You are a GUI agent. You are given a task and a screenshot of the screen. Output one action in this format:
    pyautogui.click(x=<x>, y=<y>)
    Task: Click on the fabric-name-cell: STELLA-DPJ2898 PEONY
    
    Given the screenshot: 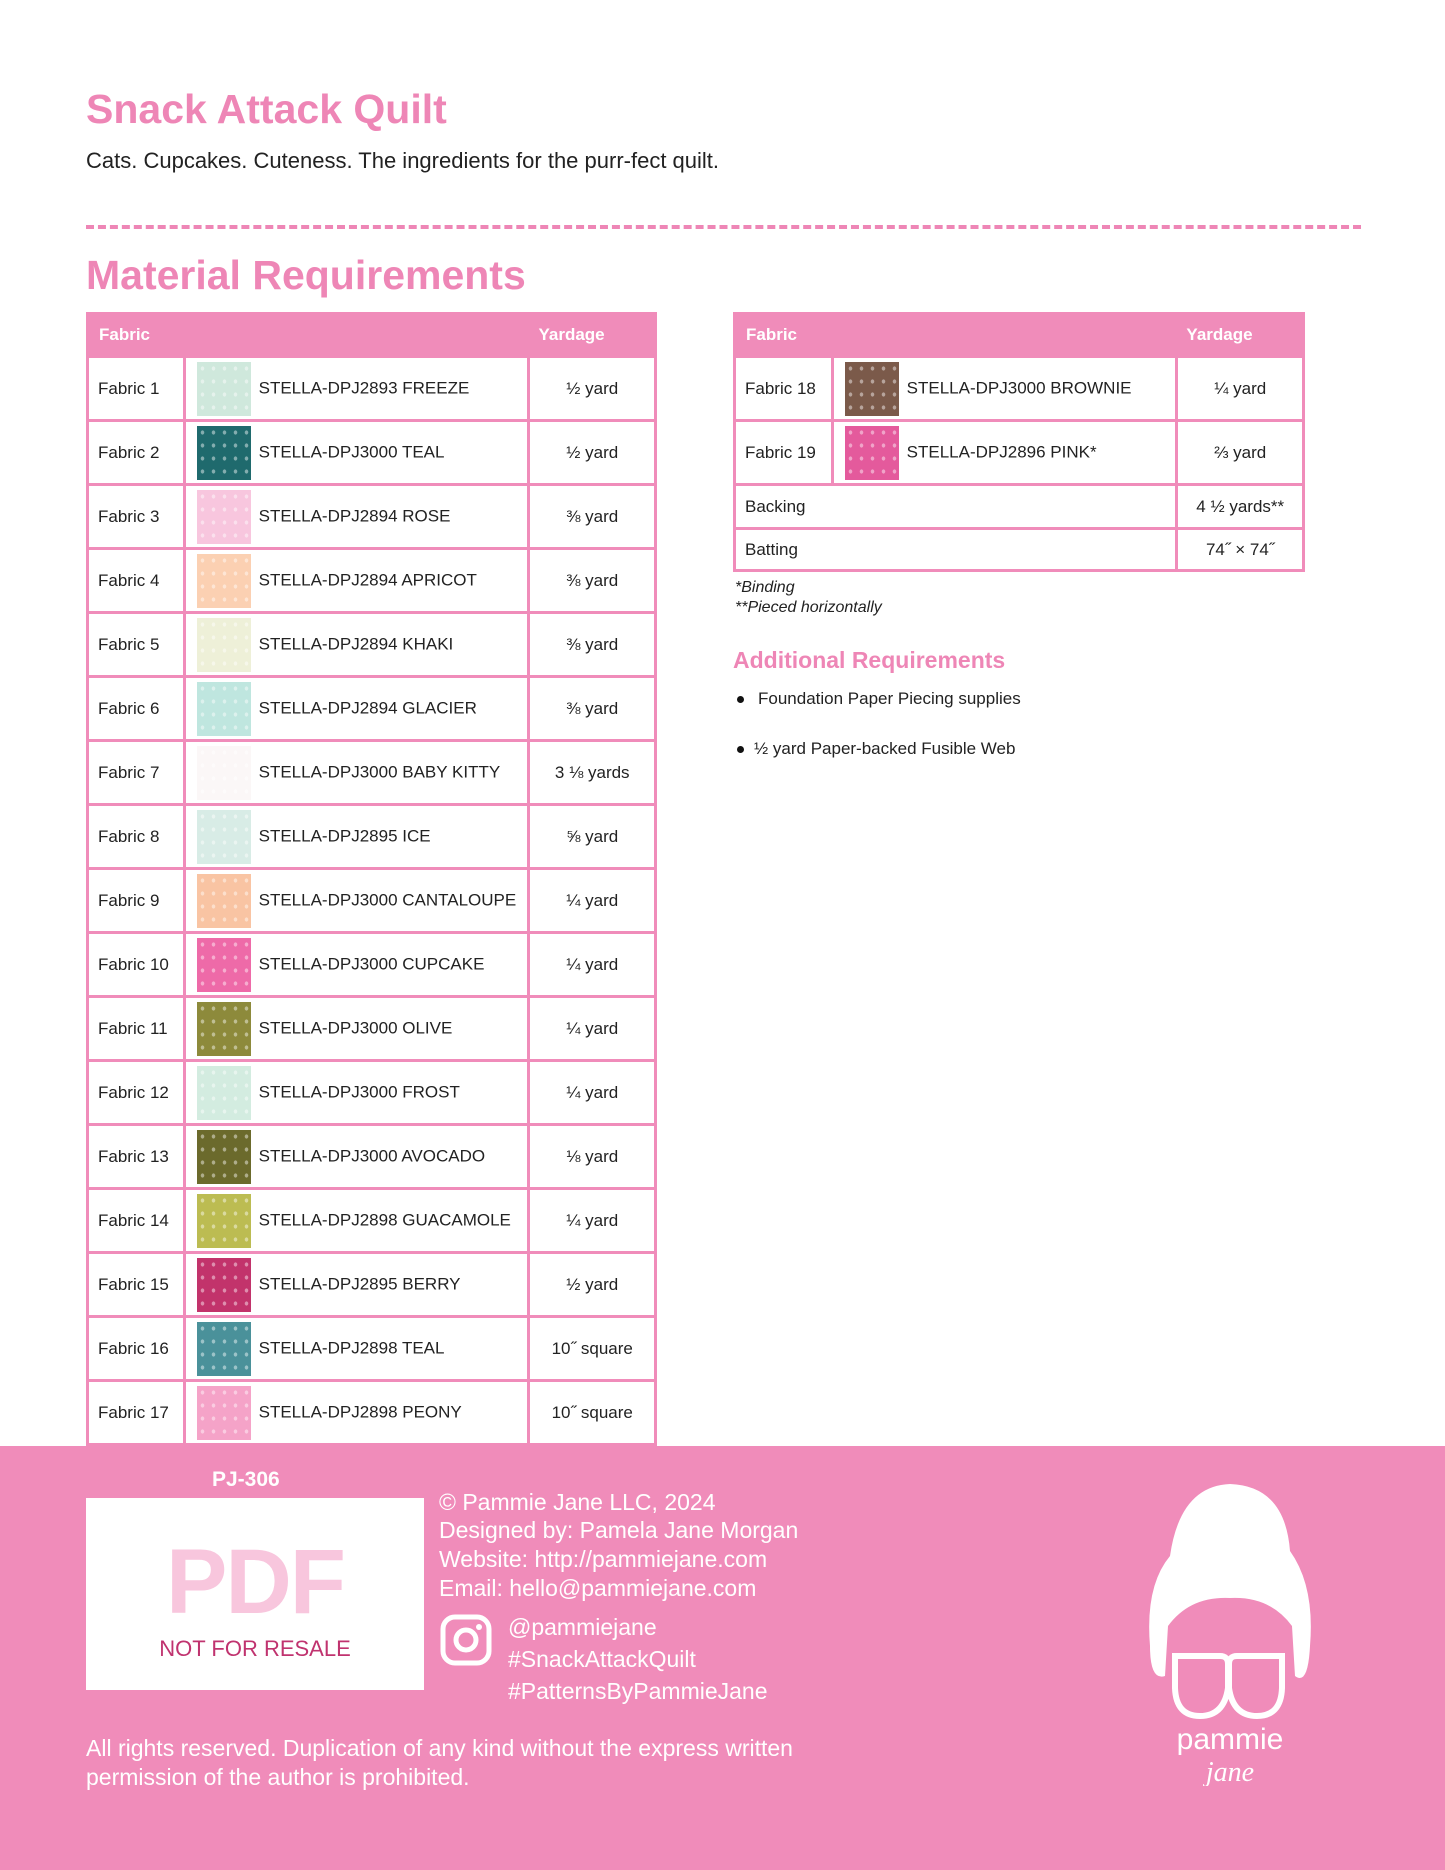 What is the action you would take?
    pyautogui.click(x=356, y=1412)
    